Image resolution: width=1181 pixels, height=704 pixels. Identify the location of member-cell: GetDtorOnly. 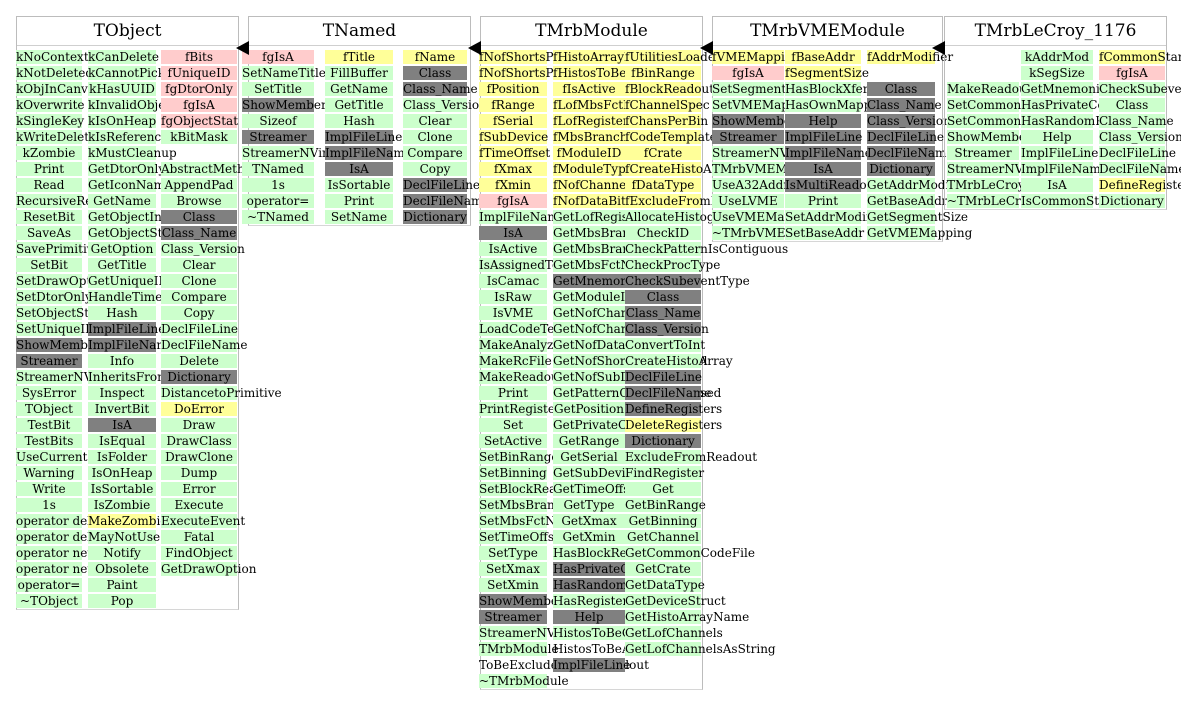
(127, 169).